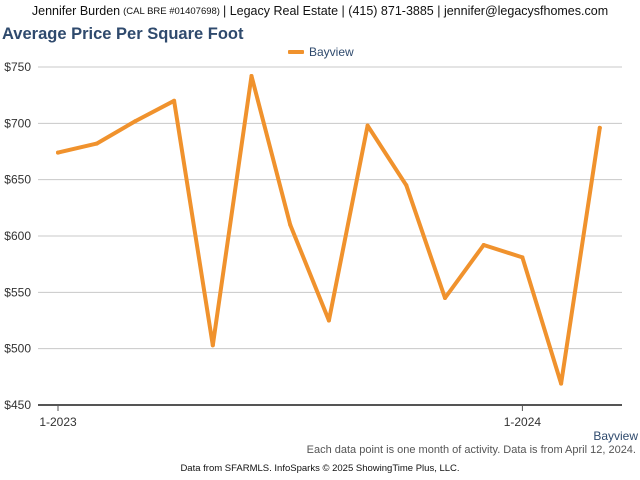  Describe the element at coordinates (523, 422) in the screenshot. I see `x-tick-label: 1-2024` at that location.